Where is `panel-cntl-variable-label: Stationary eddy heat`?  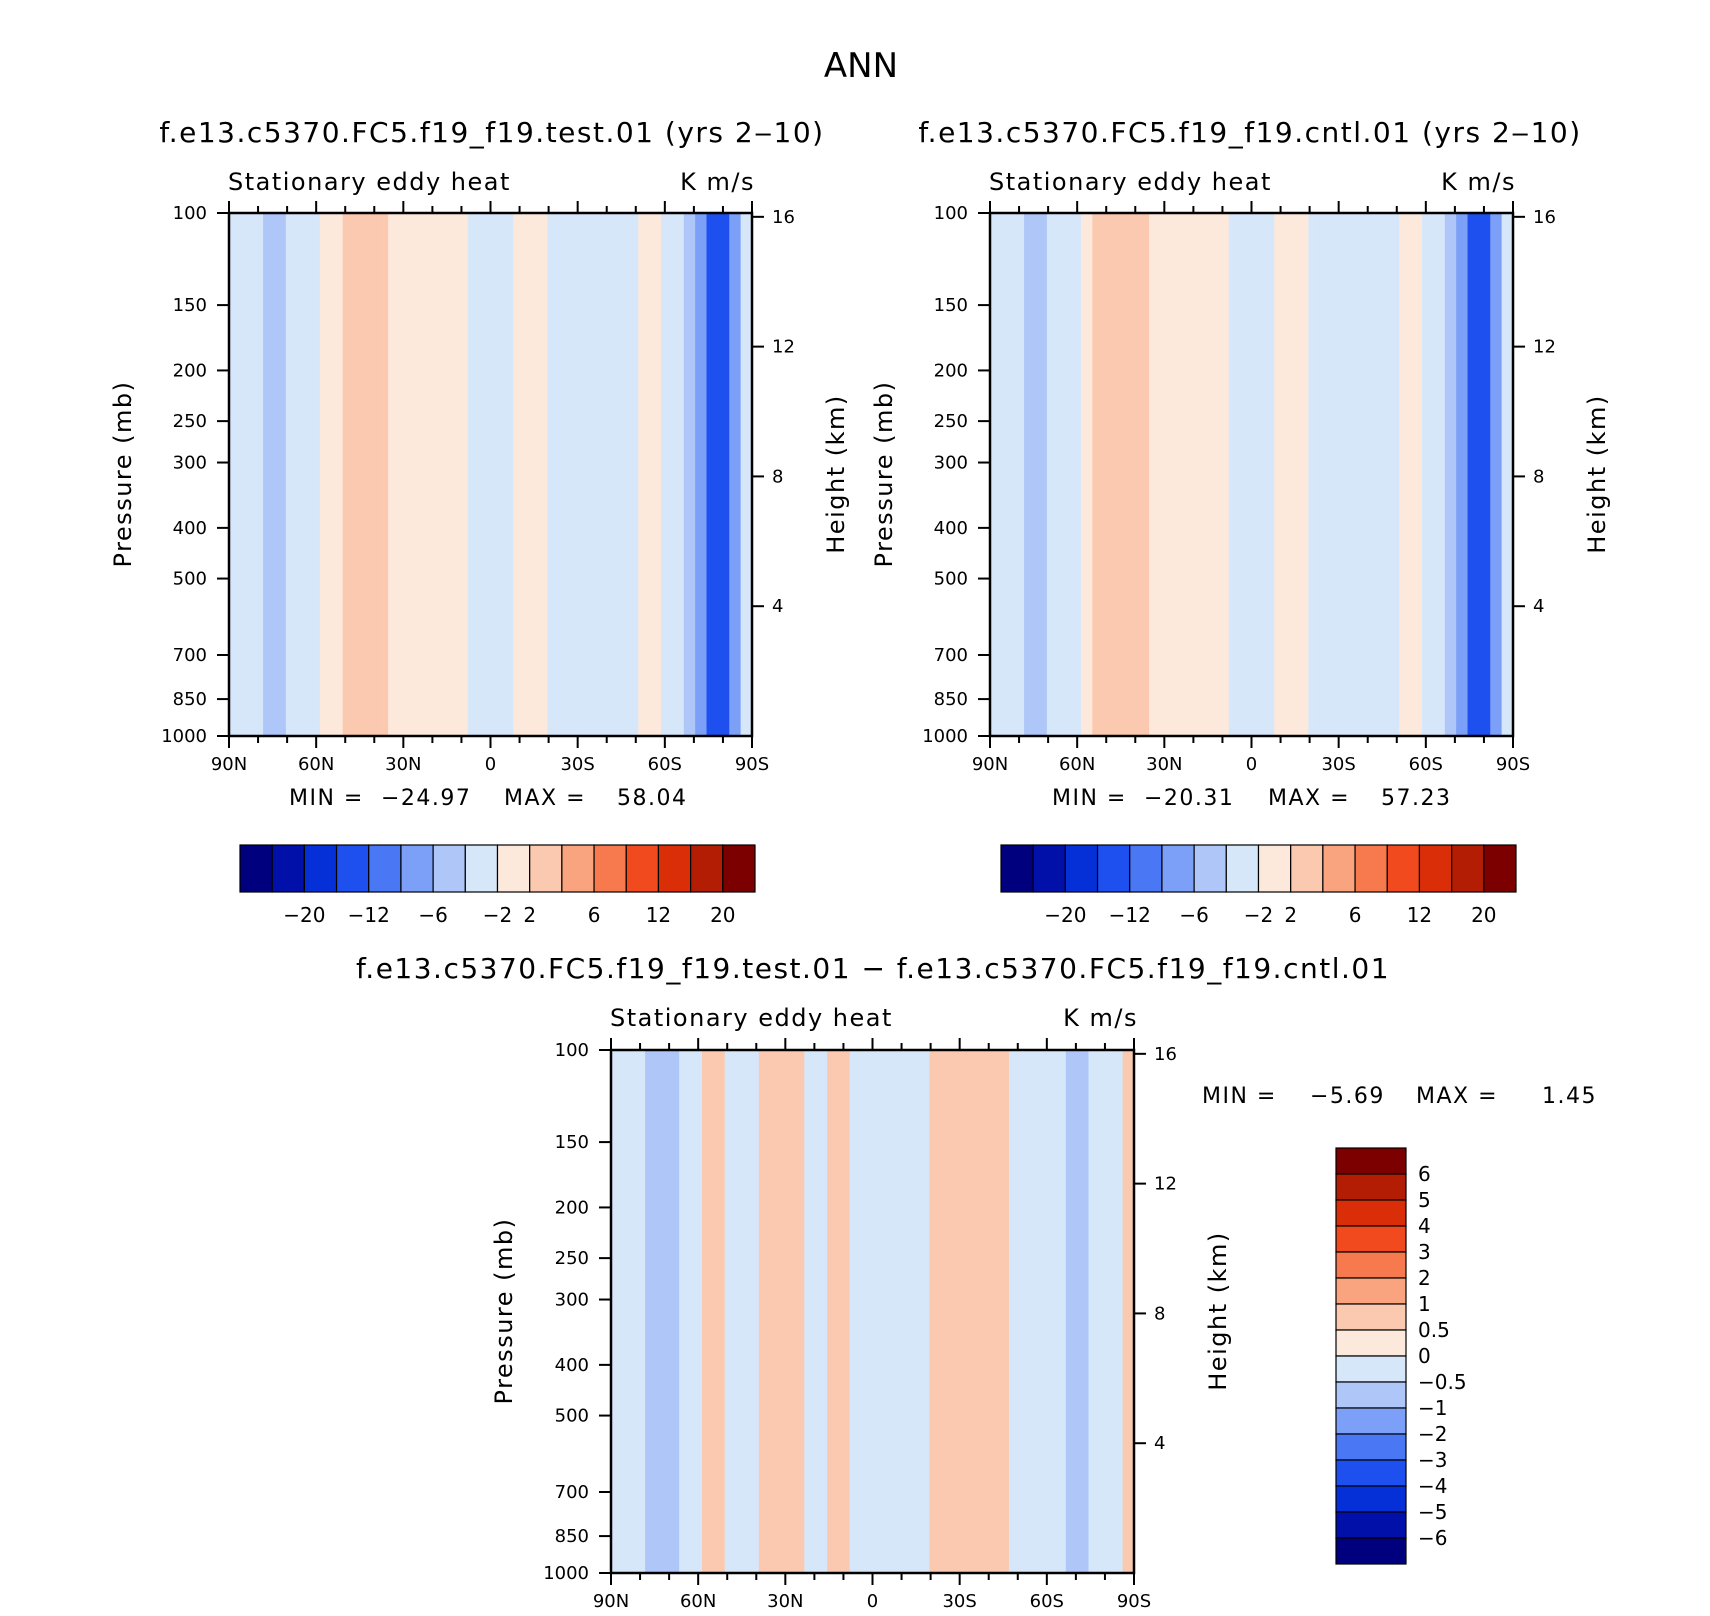 panel-cntl-variable-label: Stationary eddy heat is located at coordinates (1130, 182).